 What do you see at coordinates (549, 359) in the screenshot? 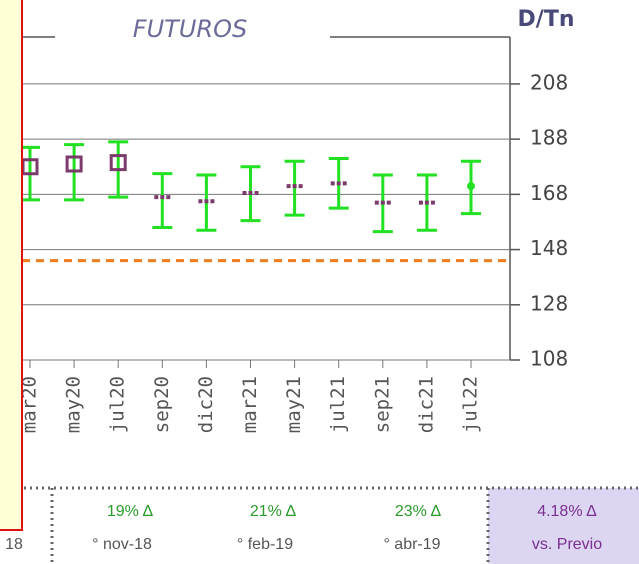
I see `y-tick-label: 108` at bounding box center [549, 359].